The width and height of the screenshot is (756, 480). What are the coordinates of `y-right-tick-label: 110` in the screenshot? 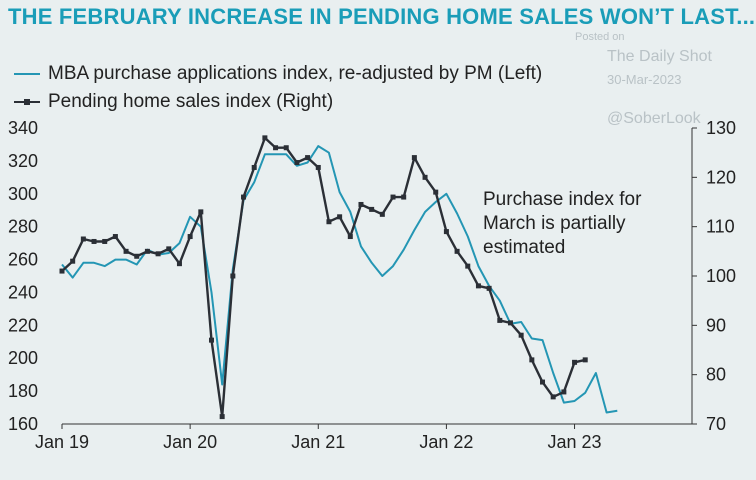 It's located at (720, 227).